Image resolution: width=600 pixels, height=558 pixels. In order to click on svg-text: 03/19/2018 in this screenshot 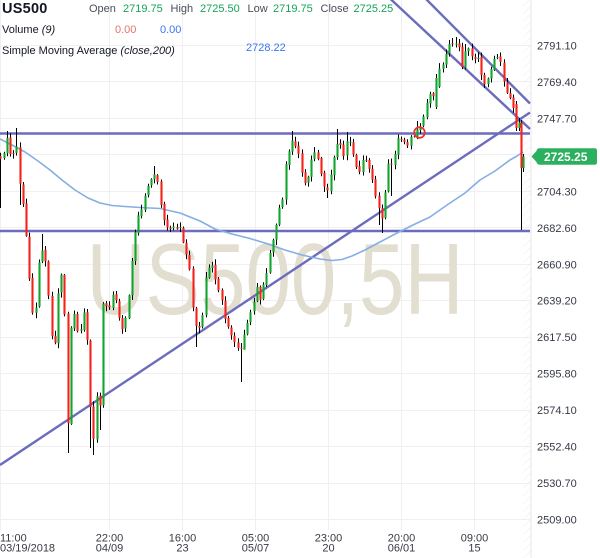, I will do `click(27, 549)`.